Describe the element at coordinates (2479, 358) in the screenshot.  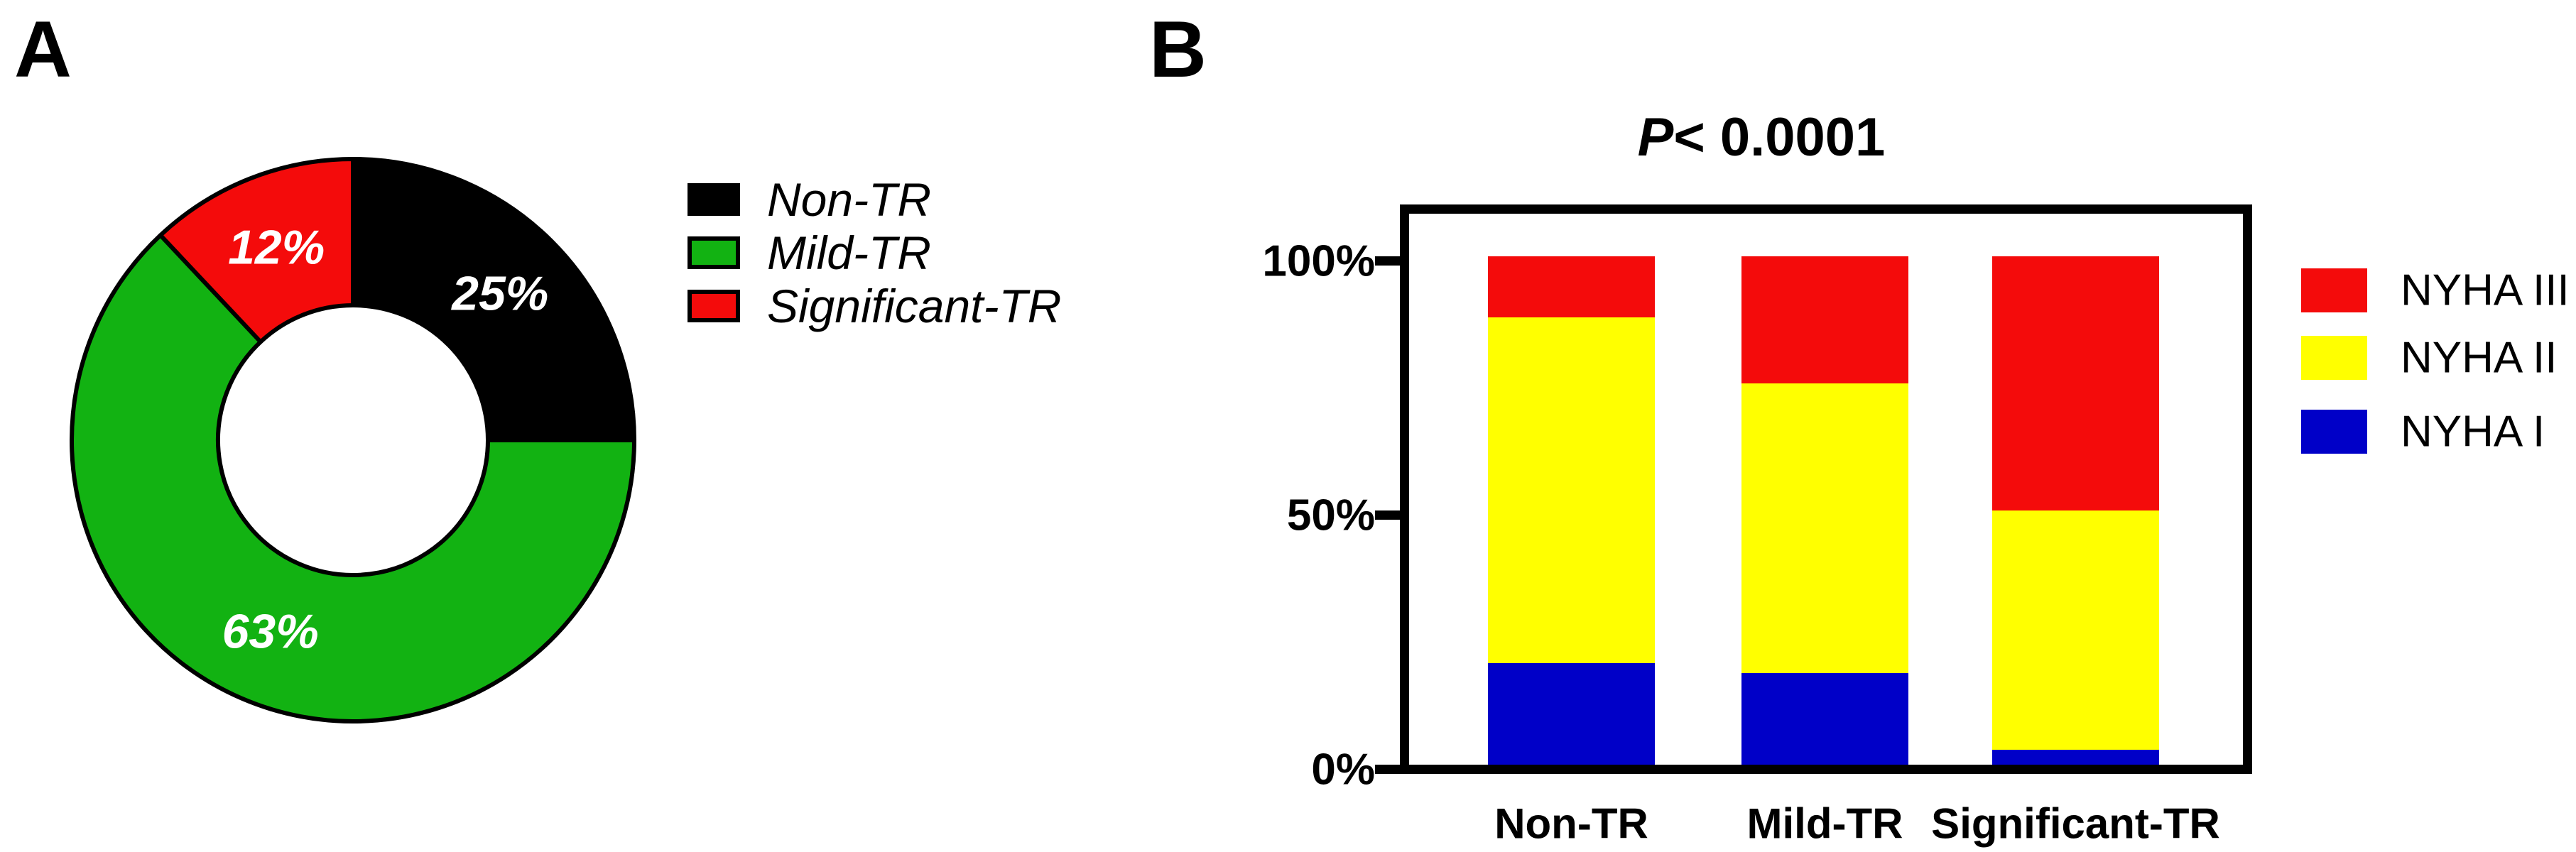
I see `legend-label-nyha-ii: NYHA II` at that location.